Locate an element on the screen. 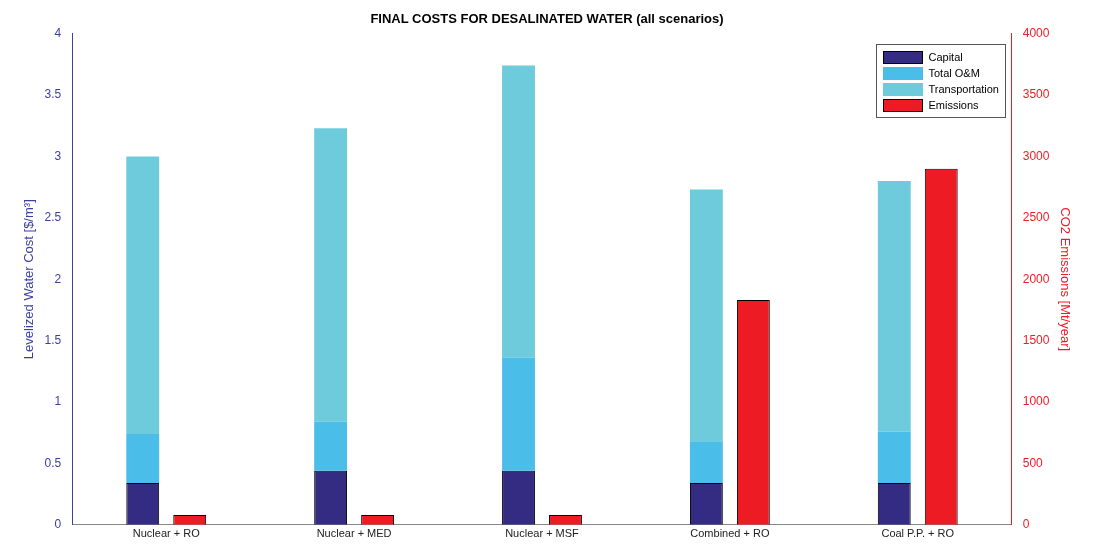  legend-label: Total O&M is located at coordinates (954, 73).